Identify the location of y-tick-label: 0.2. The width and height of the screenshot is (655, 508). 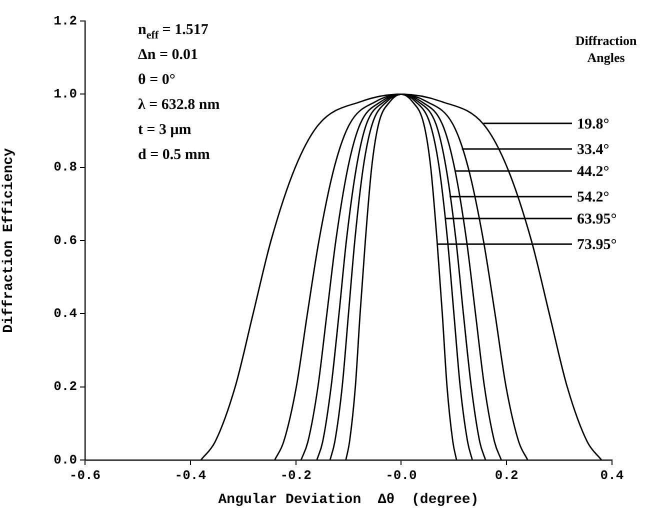
(66, 386).